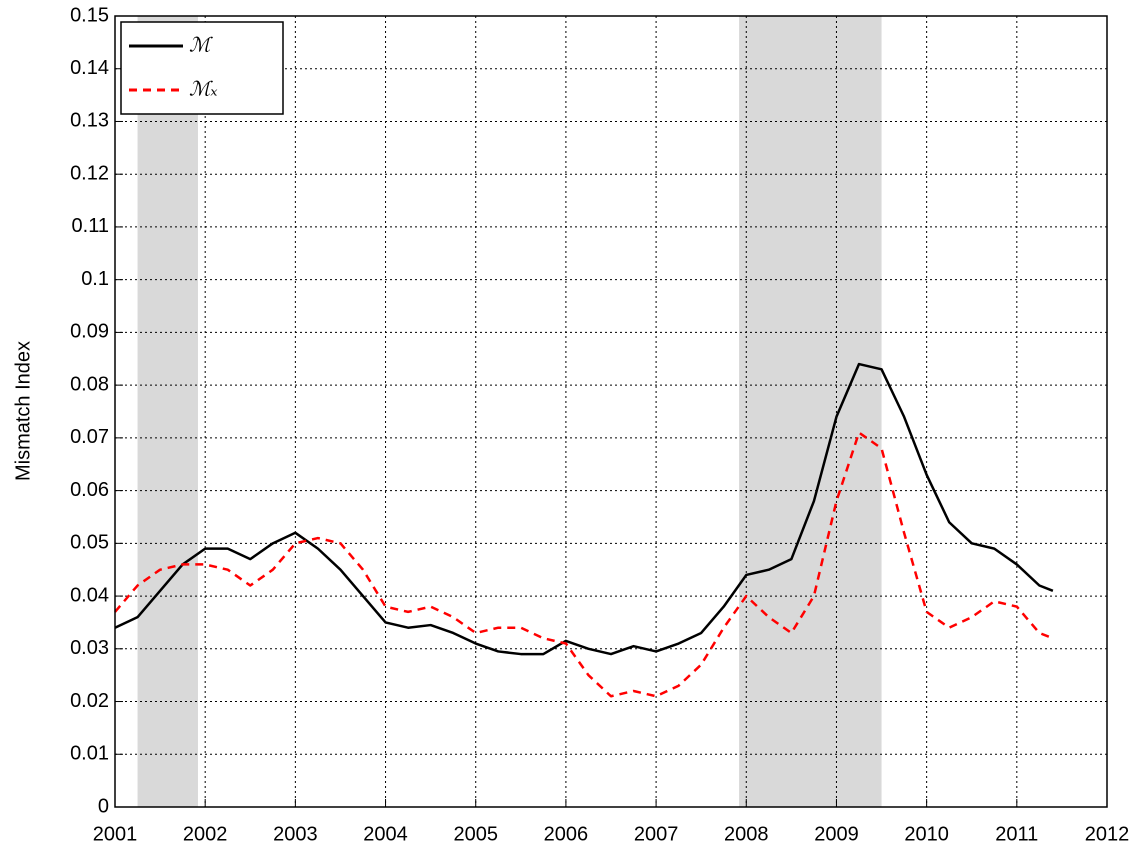 Image resolution: width=1147 pixels, height=857 pixels. Describe the element at coordinates (89, 68) in the screenshot. I see `y-tick-label: 0.14` at that location.